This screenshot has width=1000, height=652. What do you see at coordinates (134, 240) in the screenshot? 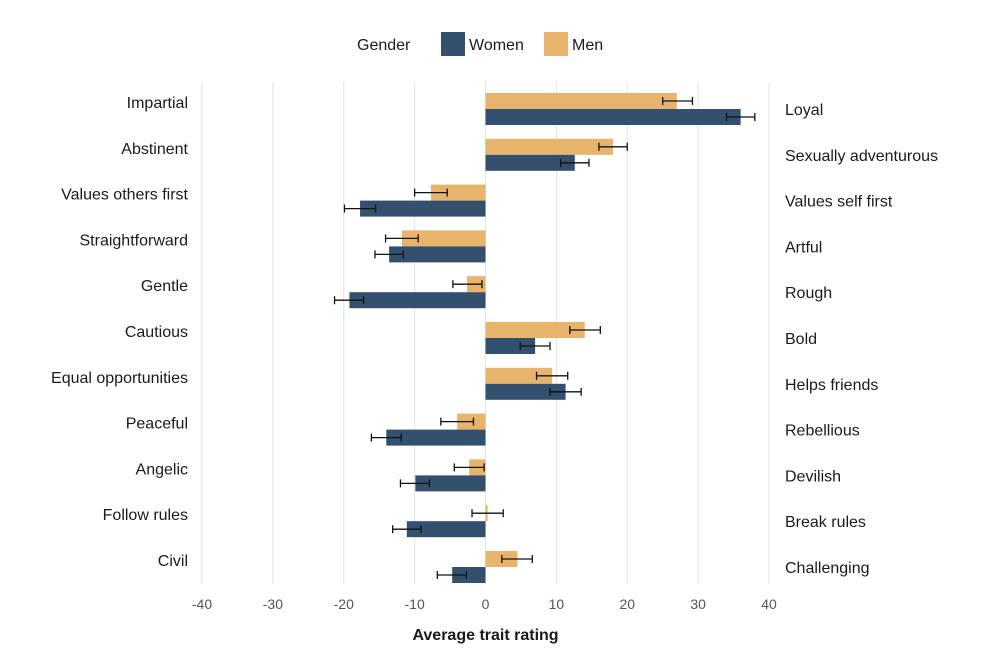
I see `left-label: Straightforward` at bounding box center [134, 240].